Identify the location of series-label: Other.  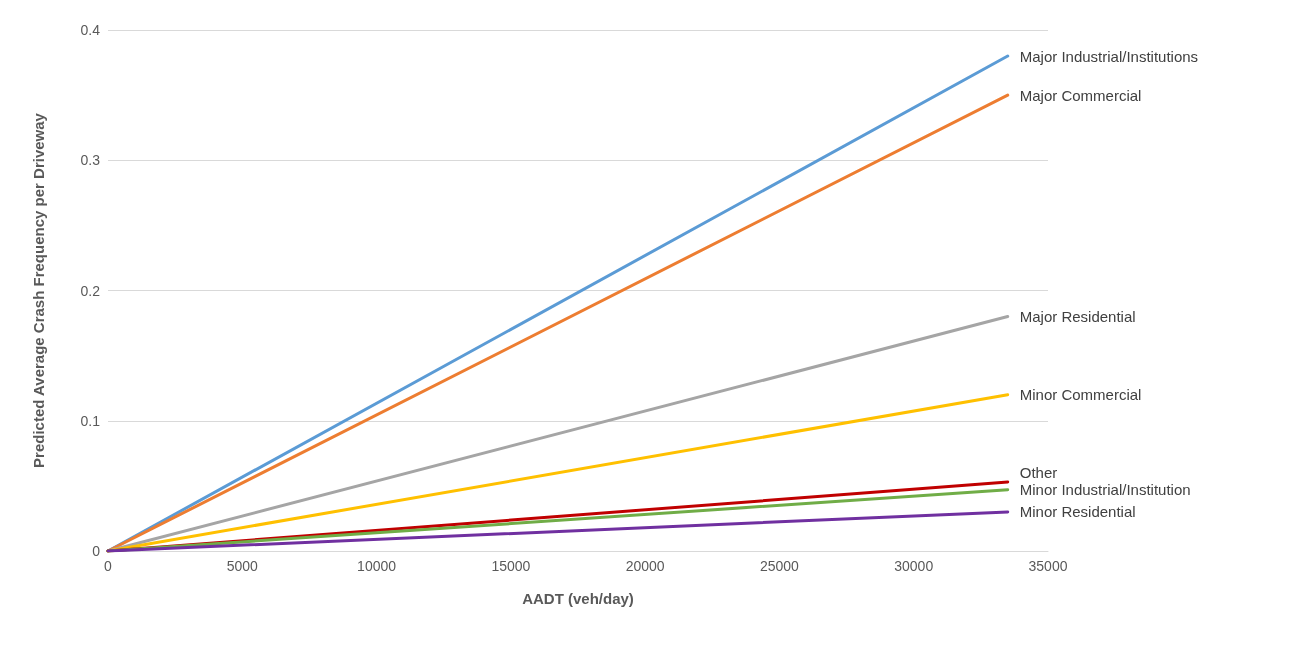
(1038, 473).